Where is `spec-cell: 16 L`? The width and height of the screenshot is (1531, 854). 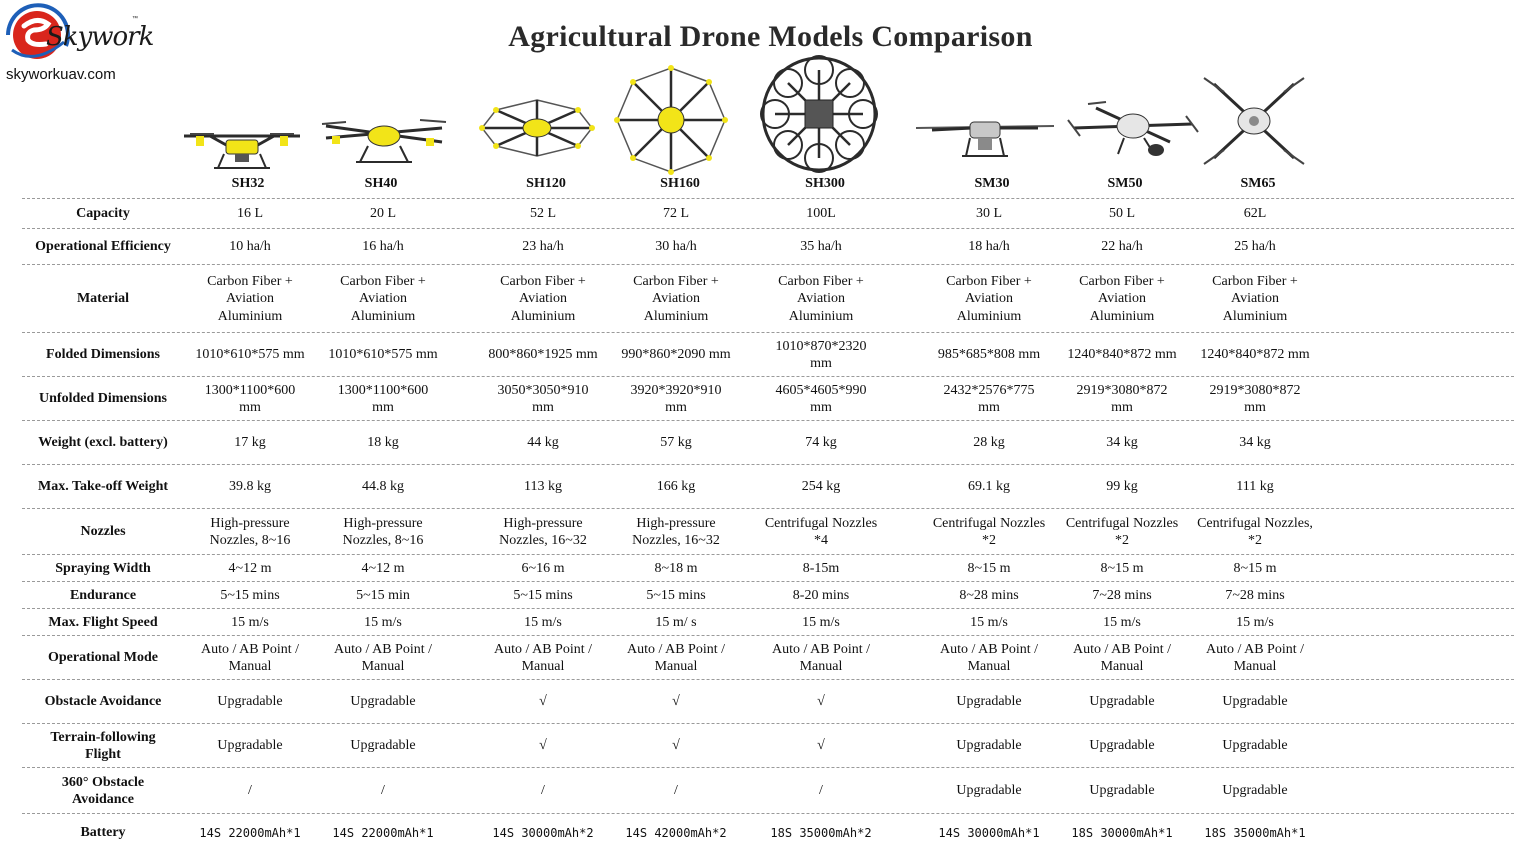
spec-cell: 16 L is located at coordinates (250, 214).